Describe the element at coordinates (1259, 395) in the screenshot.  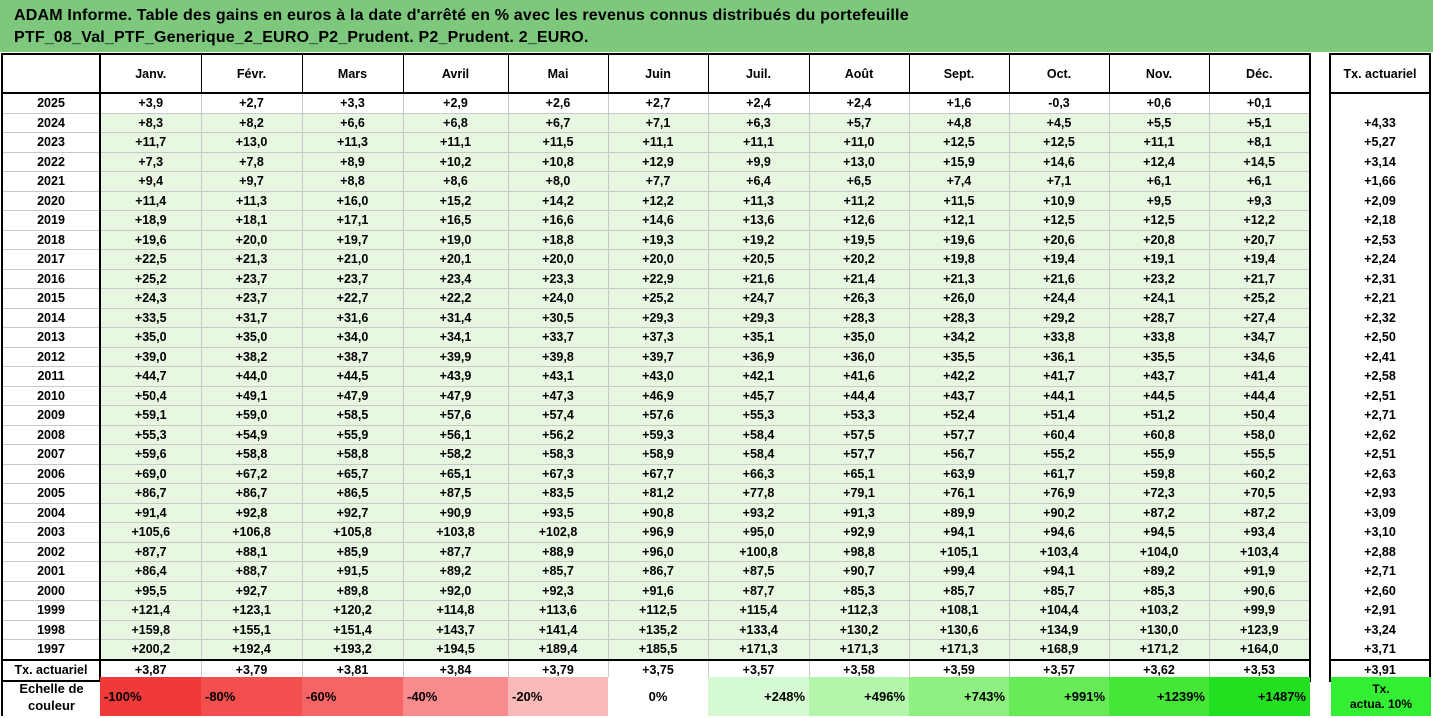
I see `gain-cell: +44,4` at that location.